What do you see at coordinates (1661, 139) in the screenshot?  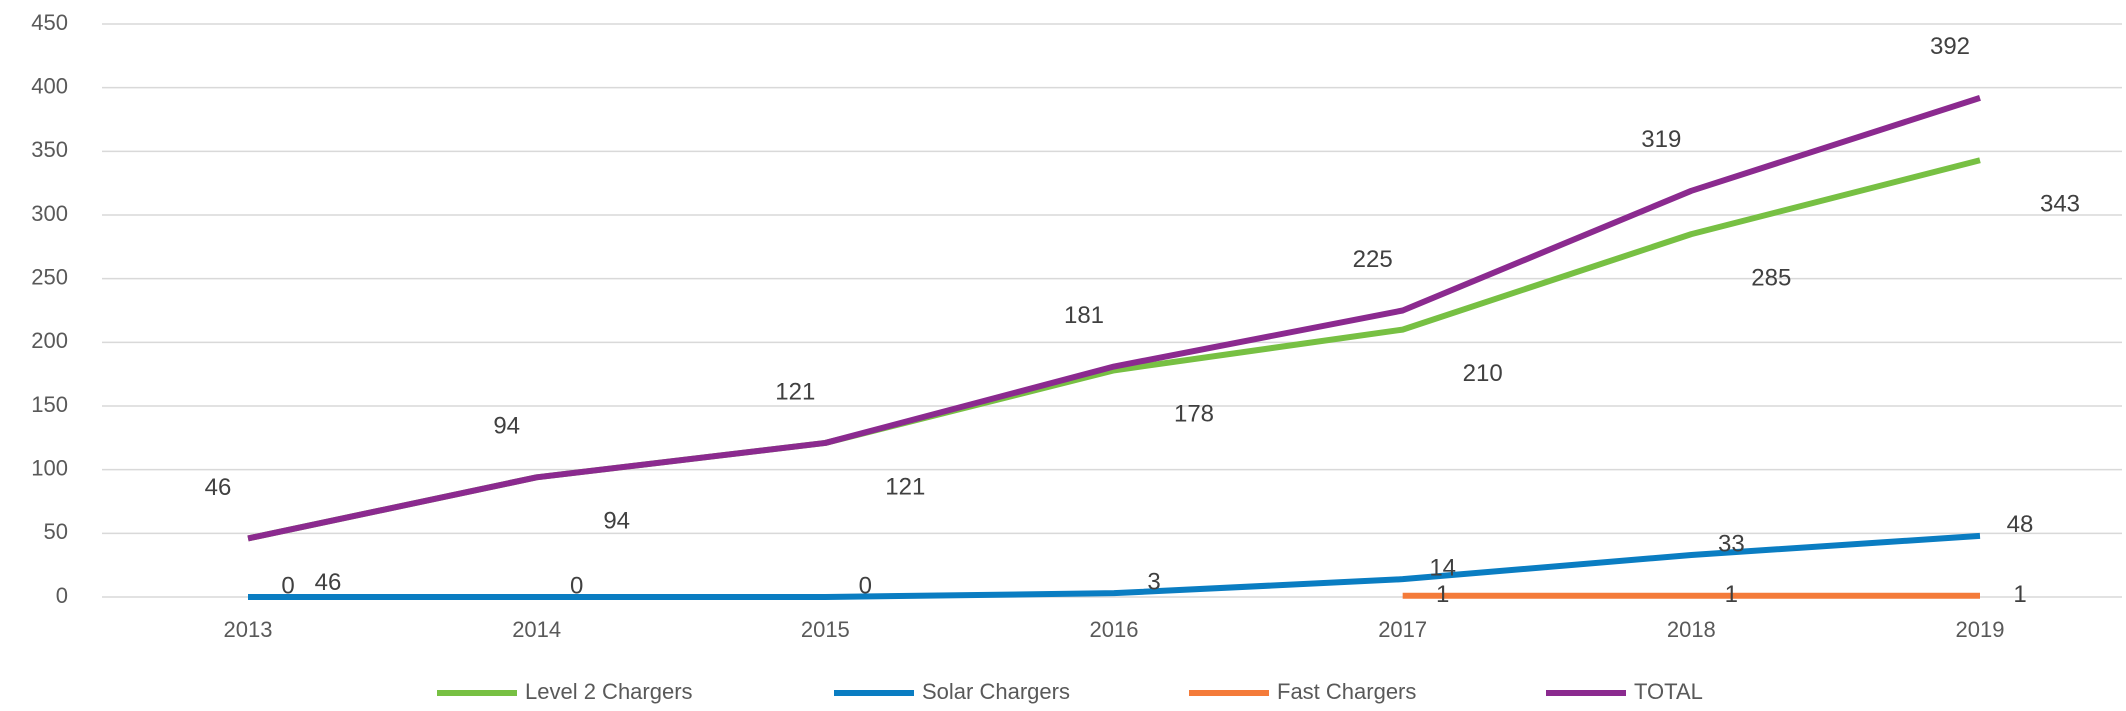 I see `data-label: 319` at bounding box center [1661, 139].